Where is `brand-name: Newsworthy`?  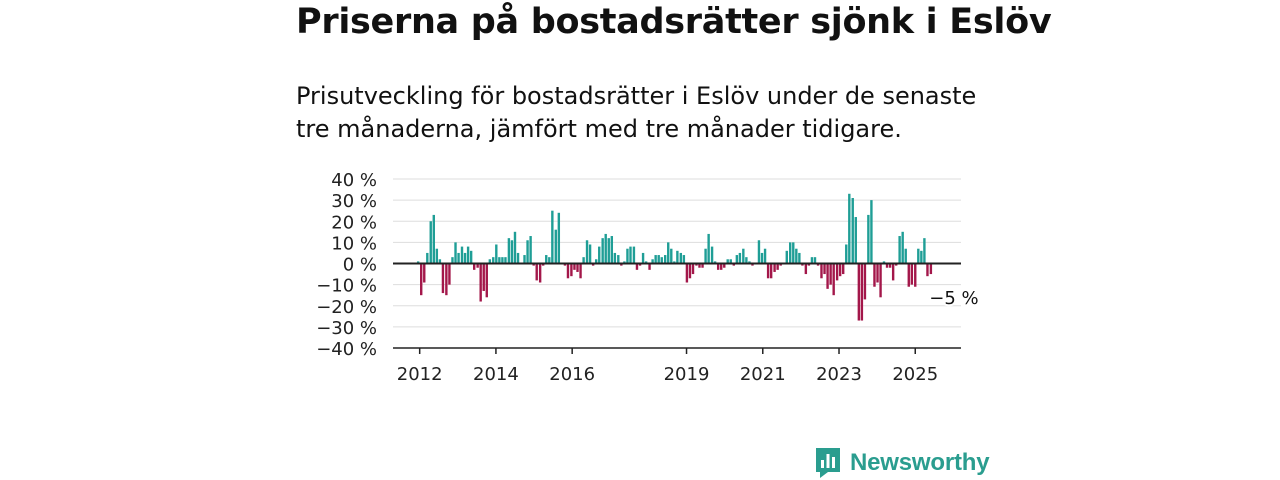
brand-name: Newsworthy is located at coordinates (920, 462).